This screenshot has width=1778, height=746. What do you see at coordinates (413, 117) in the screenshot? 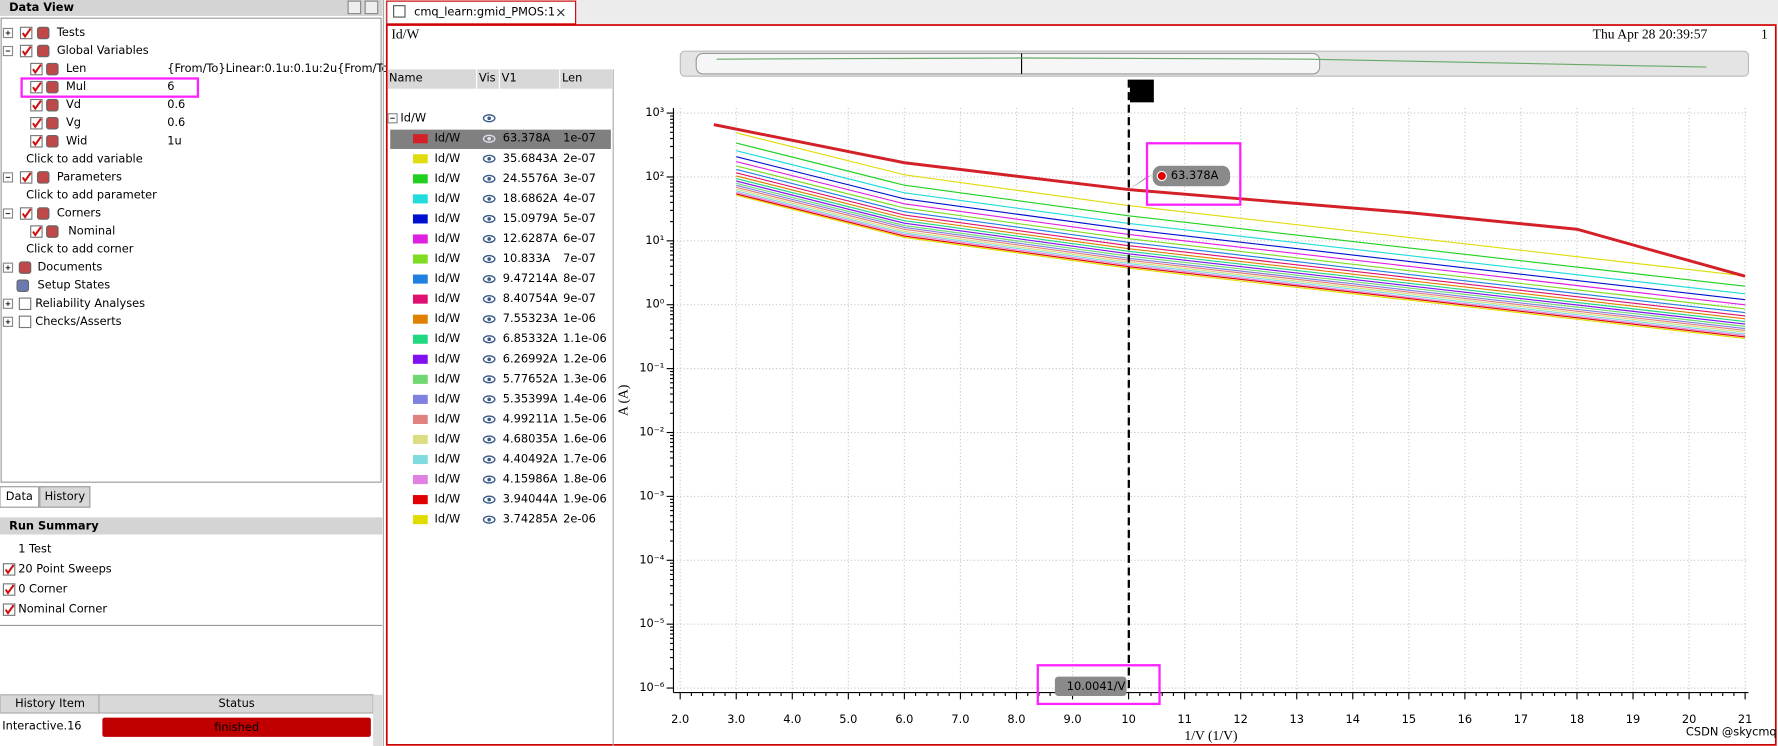
I see `legend-group: Id/W` at bounding box center [413, 117].